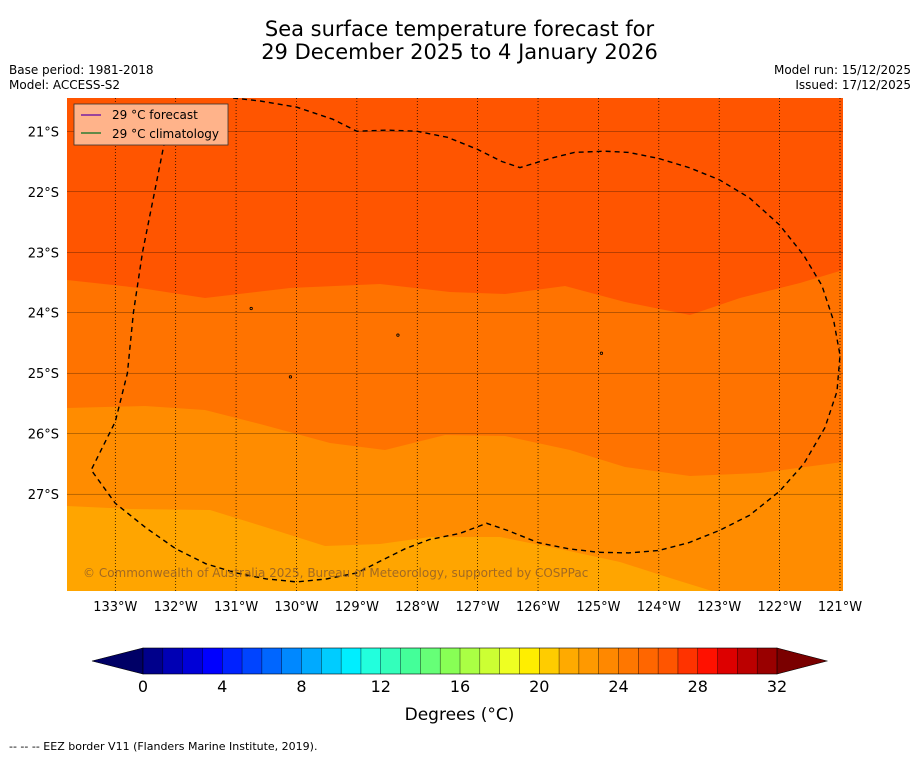  I want to click on lon-tick-label: 130°W, so click(296, 607).